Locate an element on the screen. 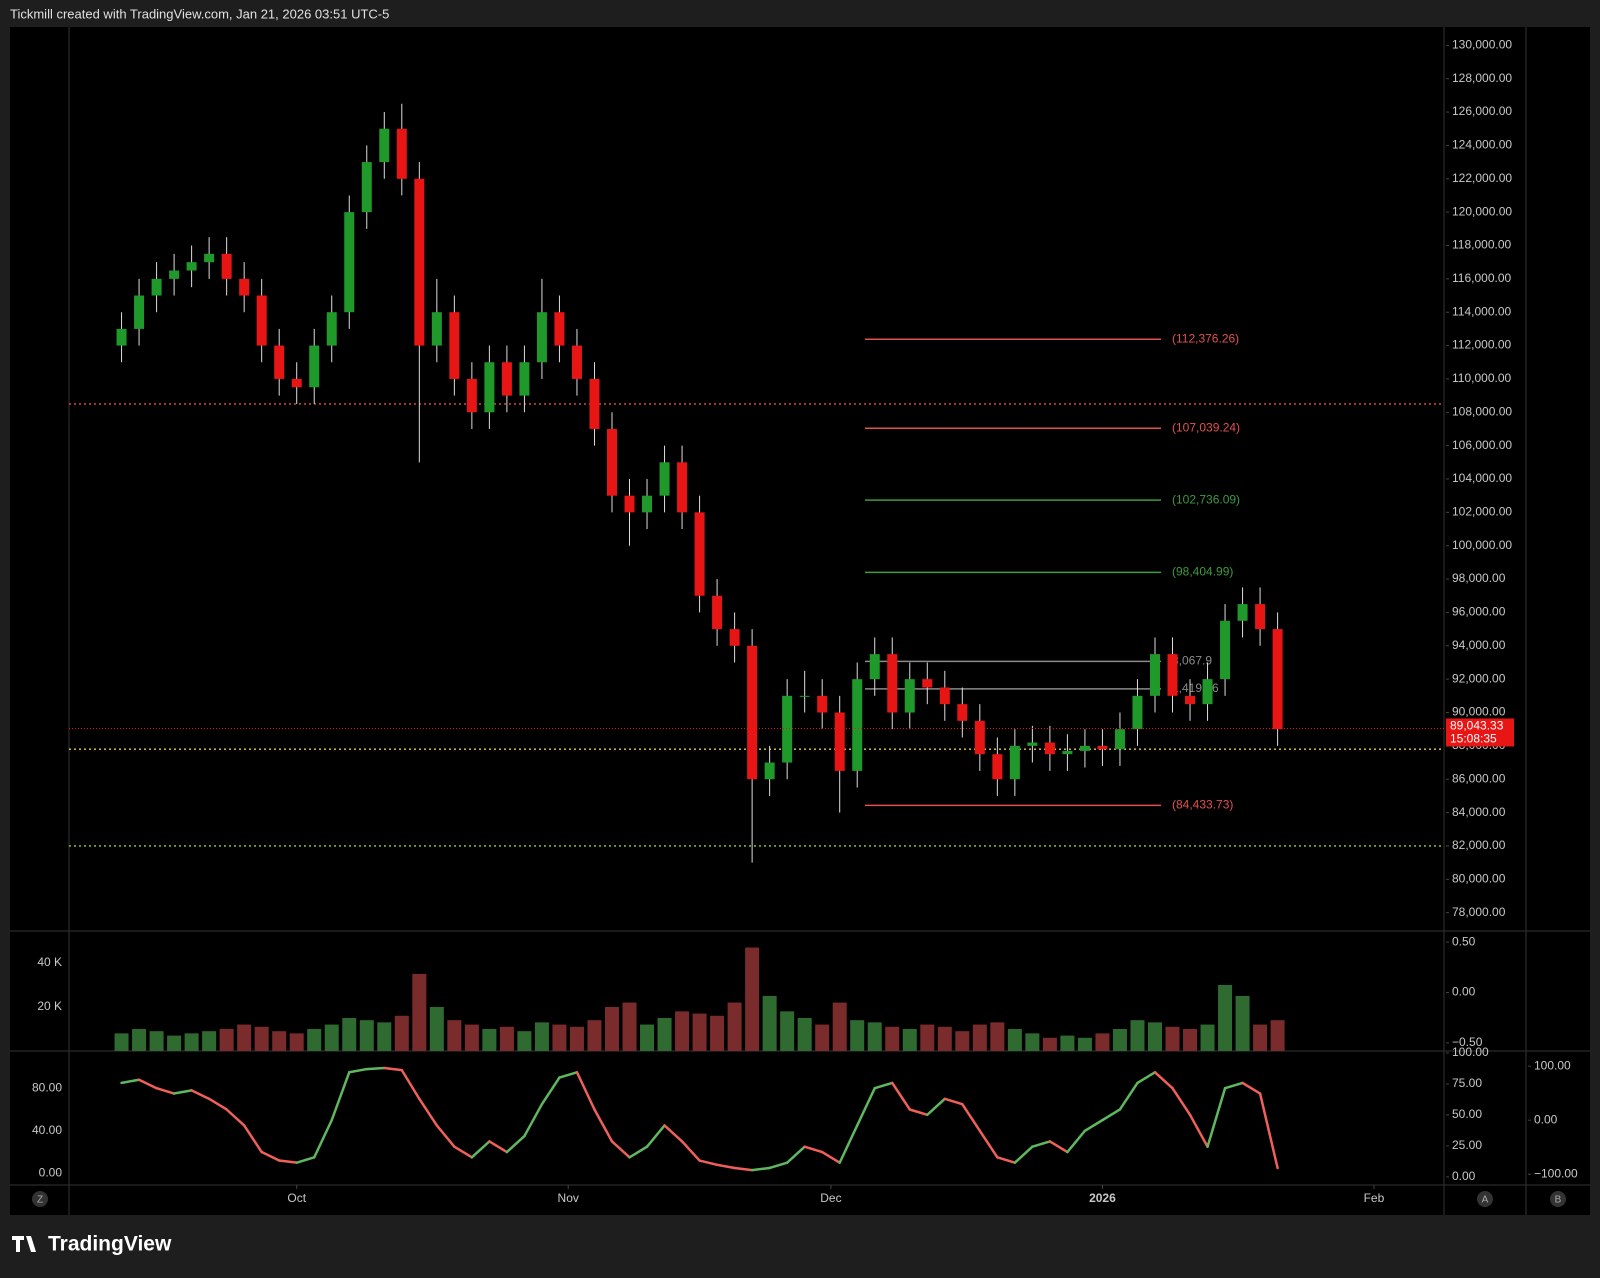 This screenshot has width=1600, height=1278. y-tick-label: 100.00 is located at coordinates (1552, 1065).